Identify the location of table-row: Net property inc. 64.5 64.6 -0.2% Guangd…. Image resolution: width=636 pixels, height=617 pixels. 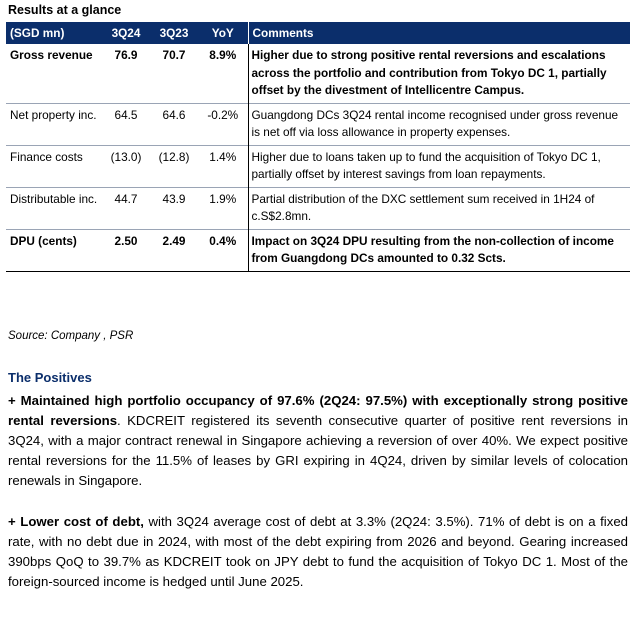
(318, 123).